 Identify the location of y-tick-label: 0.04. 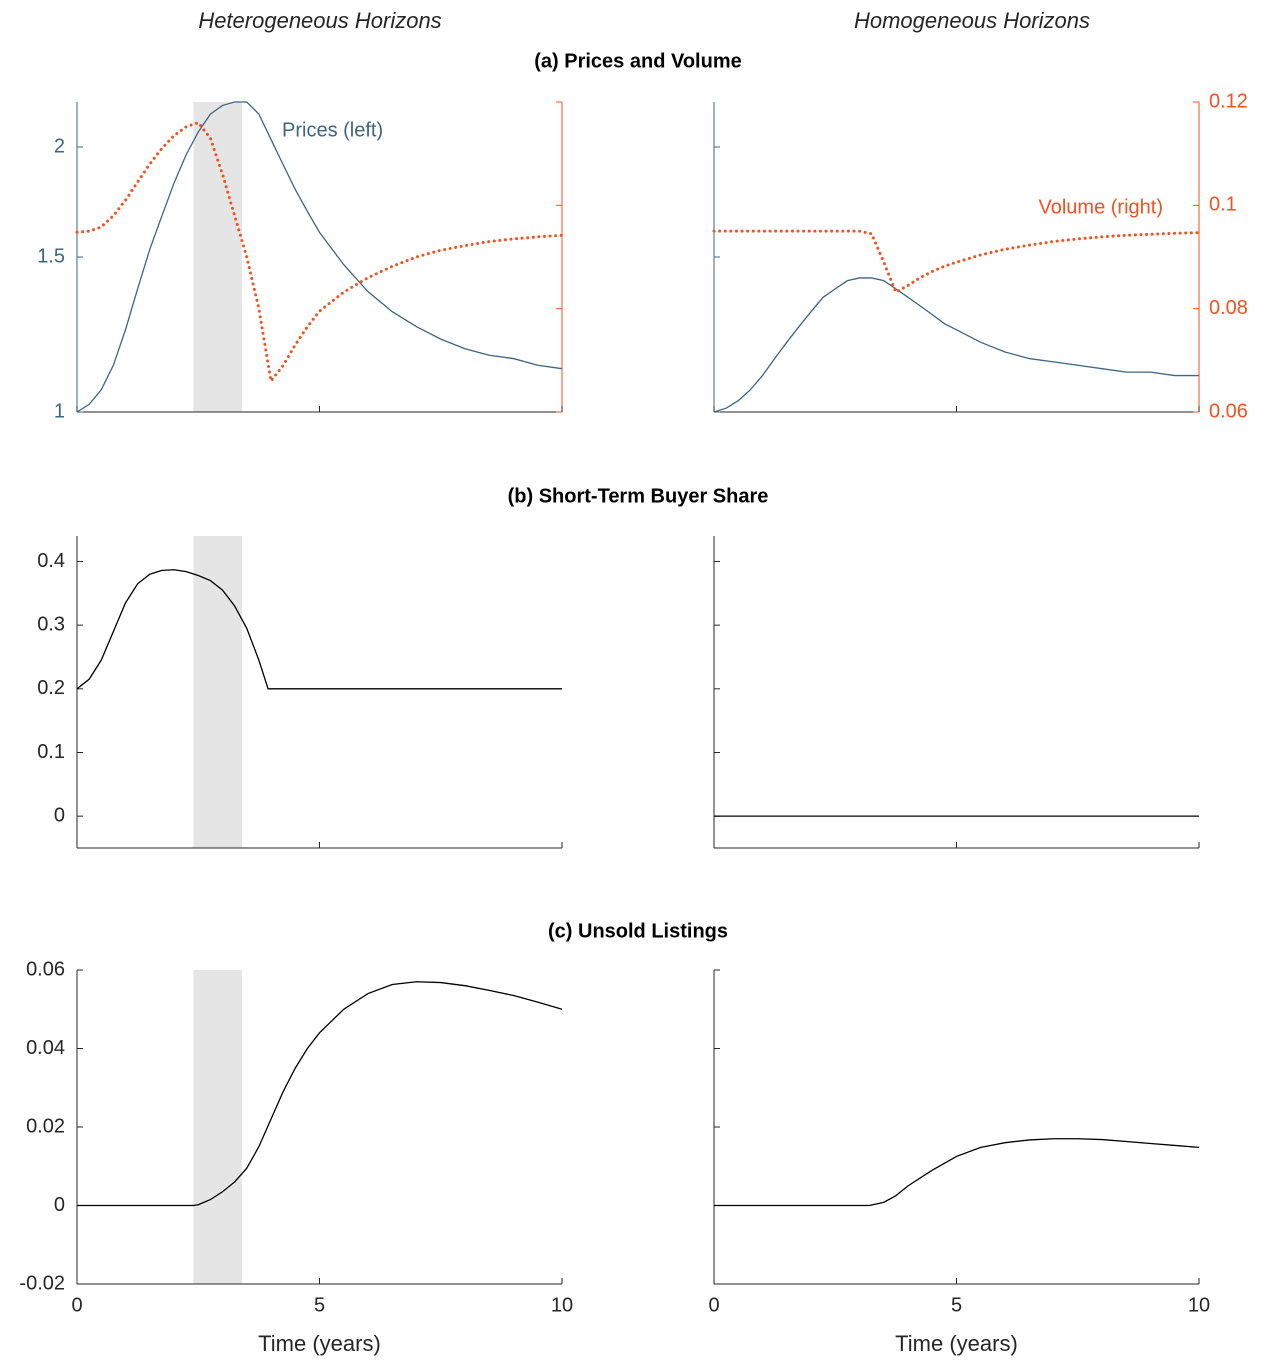
(45, 1048).